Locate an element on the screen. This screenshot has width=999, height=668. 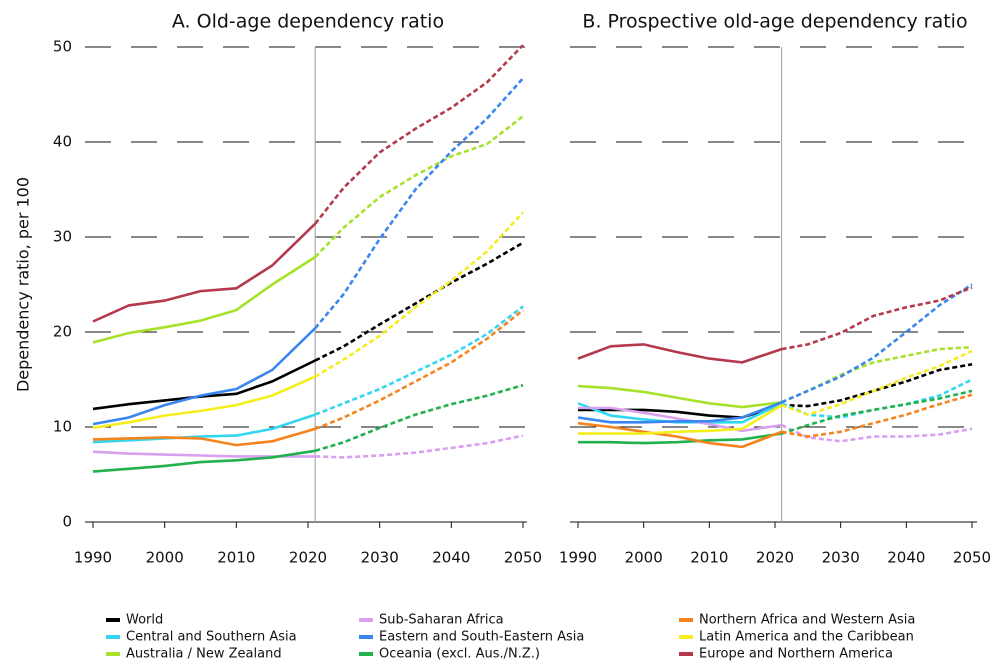
y-tick-label: 30 is located at coordinates (62, 237).